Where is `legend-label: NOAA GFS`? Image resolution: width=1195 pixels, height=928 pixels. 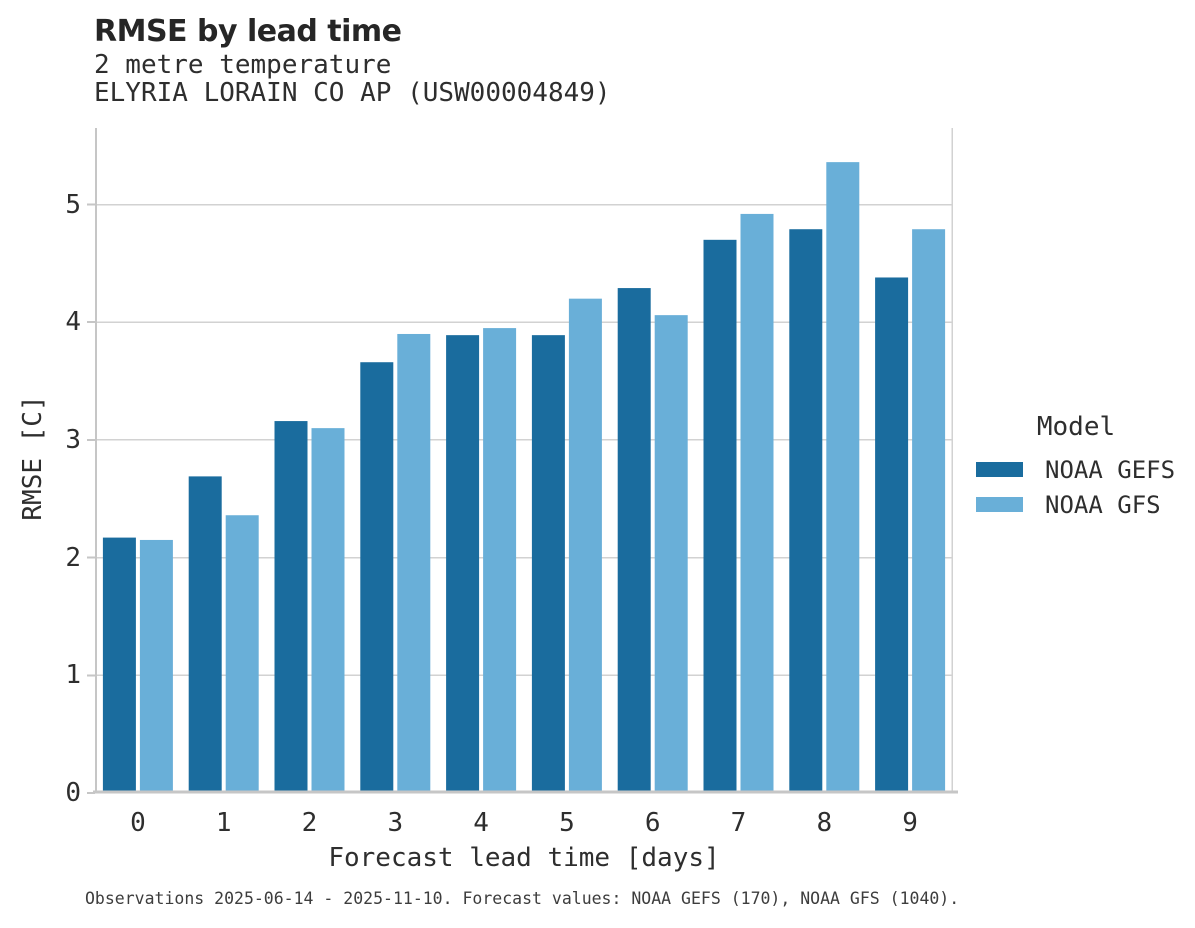
legend-label: NOAA GFS is located at coordinates (1103, 504).